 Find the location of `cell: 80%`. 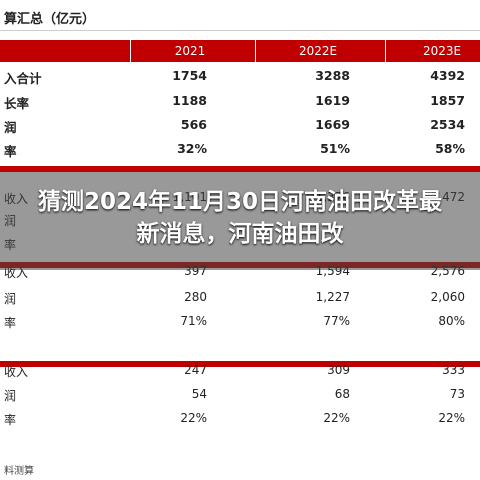

cell: 80% is located at coordinates (451, 321).